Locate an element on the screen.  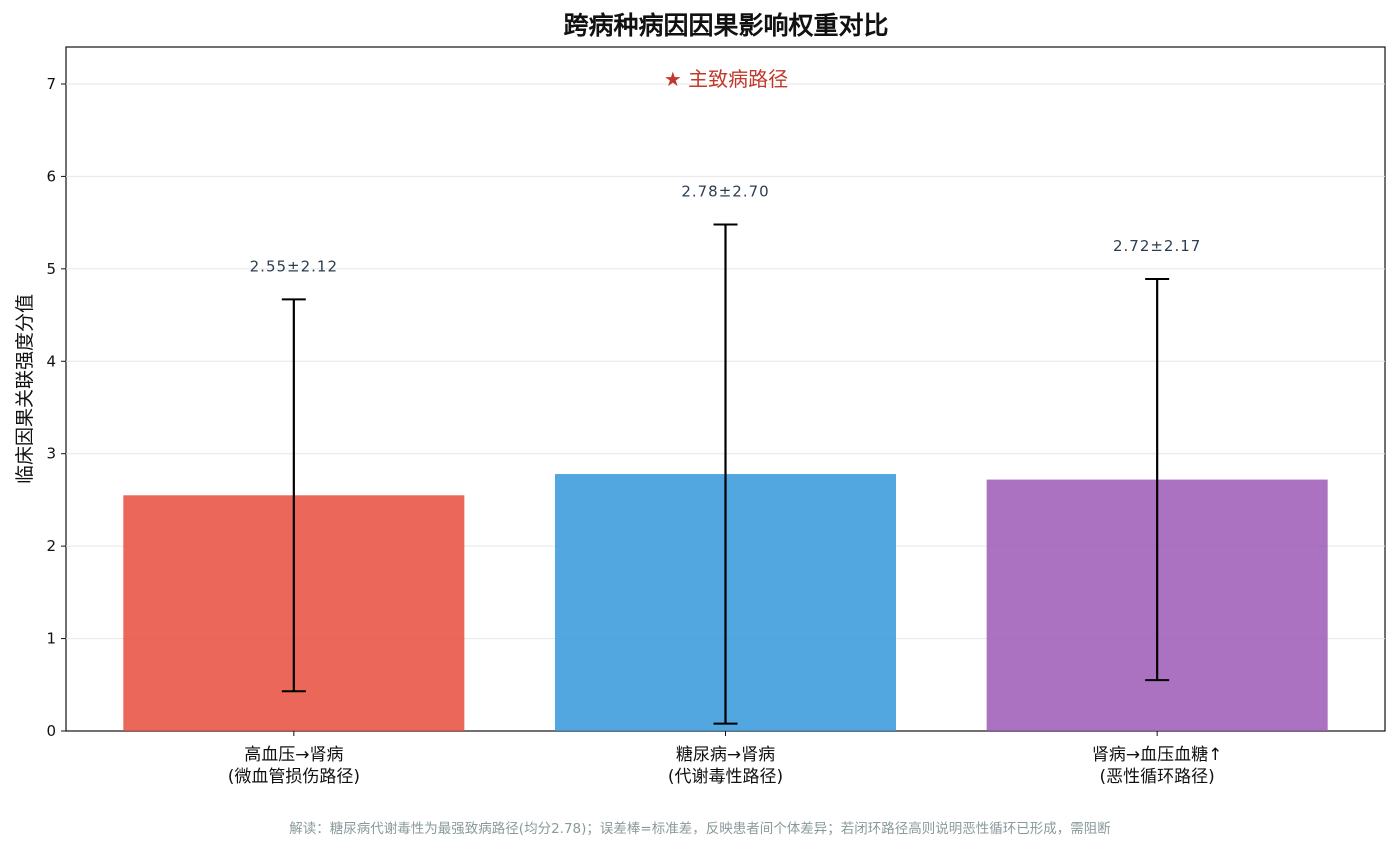
y-tick-label-1: 1 is located at coordinates (51, 639).